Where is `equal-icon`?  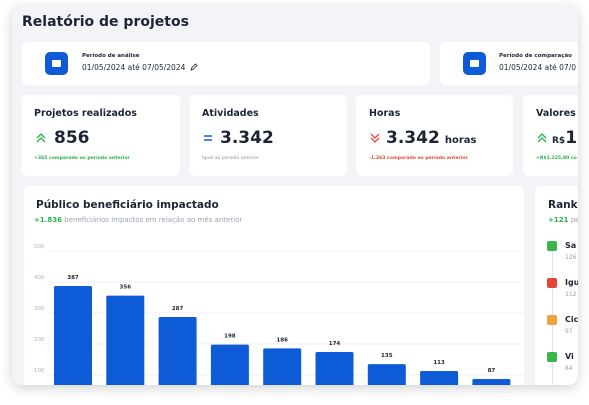
equal-icon is located at coordinates (208, 138).